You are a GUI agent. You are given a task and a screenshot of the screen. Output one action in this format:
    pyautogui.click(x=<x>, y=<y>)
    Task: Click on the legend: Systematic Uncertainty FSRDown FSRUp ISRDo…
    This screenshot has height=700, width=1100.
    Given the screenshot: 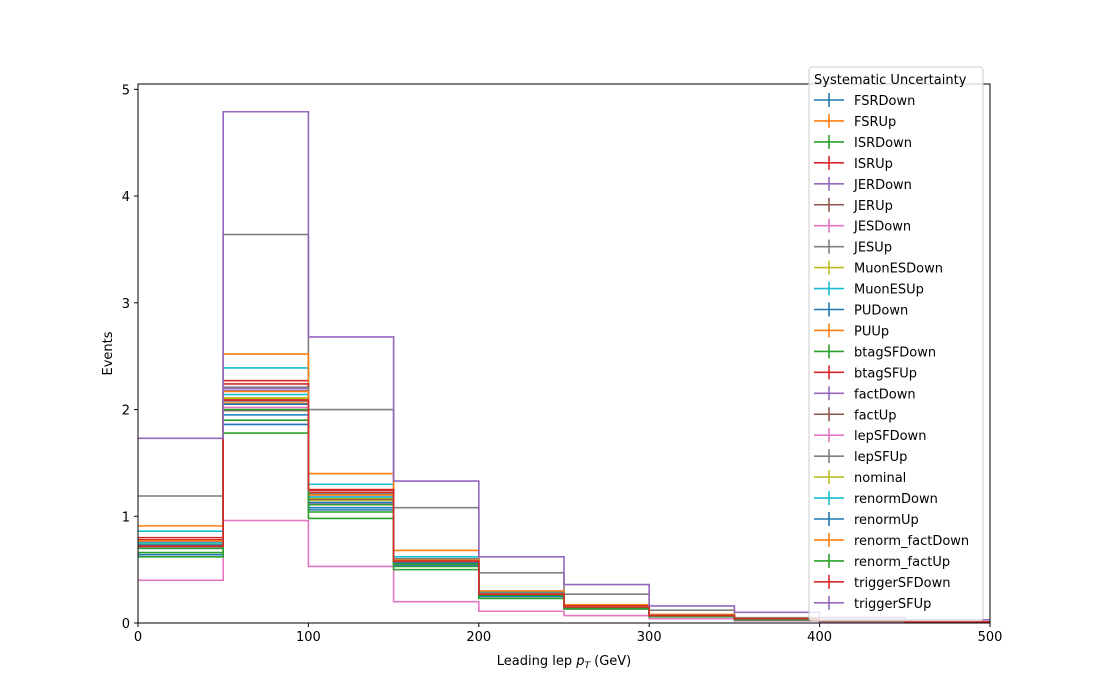 What is the action you would take?
    pyautogui.click(x=896, y=344)
    